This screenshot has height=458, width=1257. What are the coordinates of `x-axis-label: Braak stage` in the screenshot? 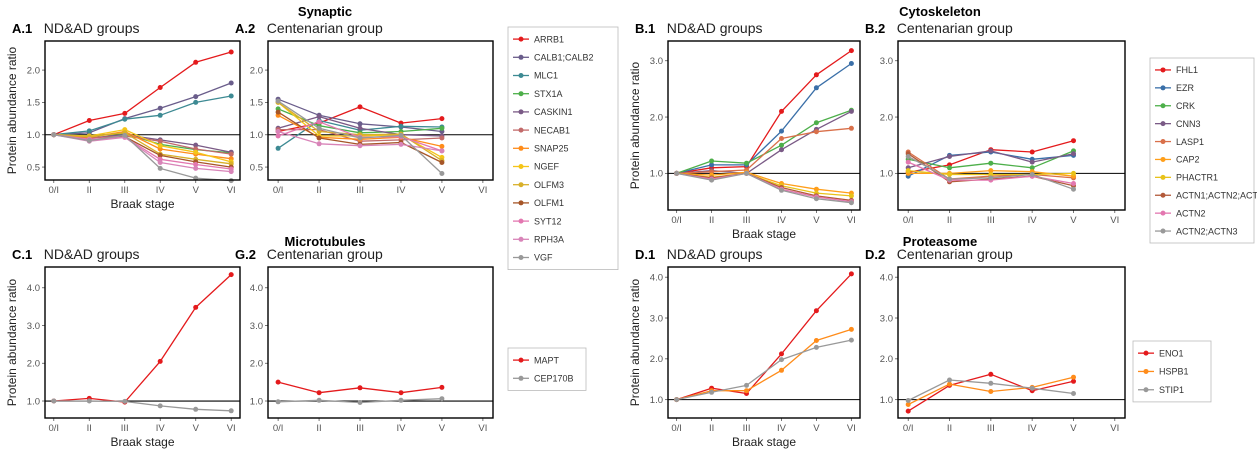 It's located at (142, 204).